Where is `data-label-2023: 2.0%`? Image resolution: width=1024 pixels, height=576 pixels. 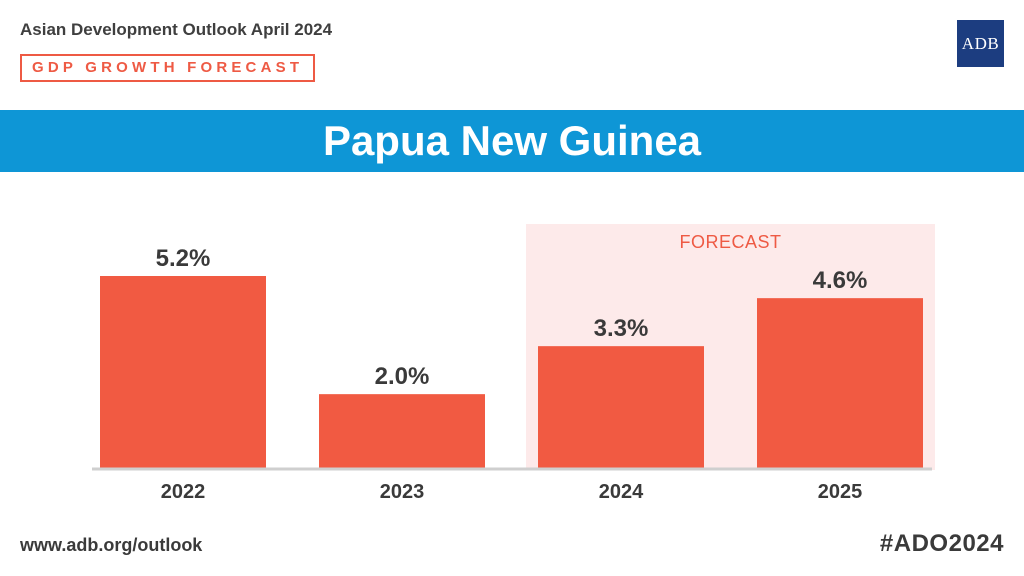 data-label-2023: 2.0% is located at coordinates (402, 376).